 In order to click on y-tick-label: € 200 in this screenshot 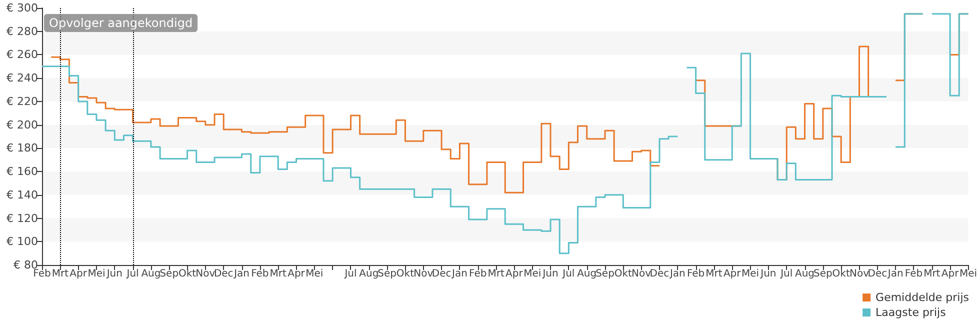, I will do `click(22, 125)`.